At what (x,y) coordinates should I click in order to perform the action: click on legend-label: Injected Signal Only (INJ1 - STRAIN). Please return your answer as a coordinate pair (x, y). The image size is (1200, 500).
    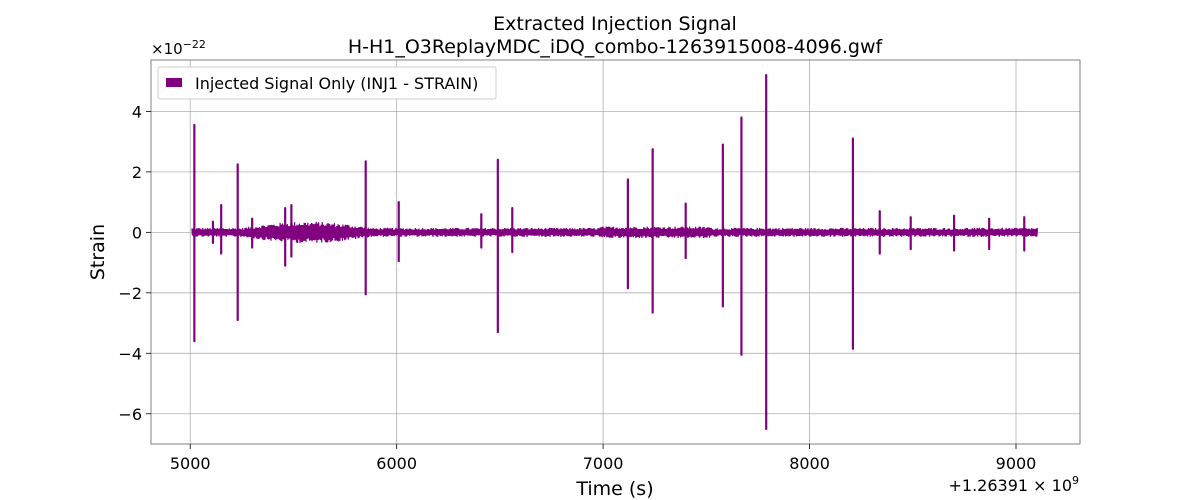
    Looking at the image, I should click on (336, 83).